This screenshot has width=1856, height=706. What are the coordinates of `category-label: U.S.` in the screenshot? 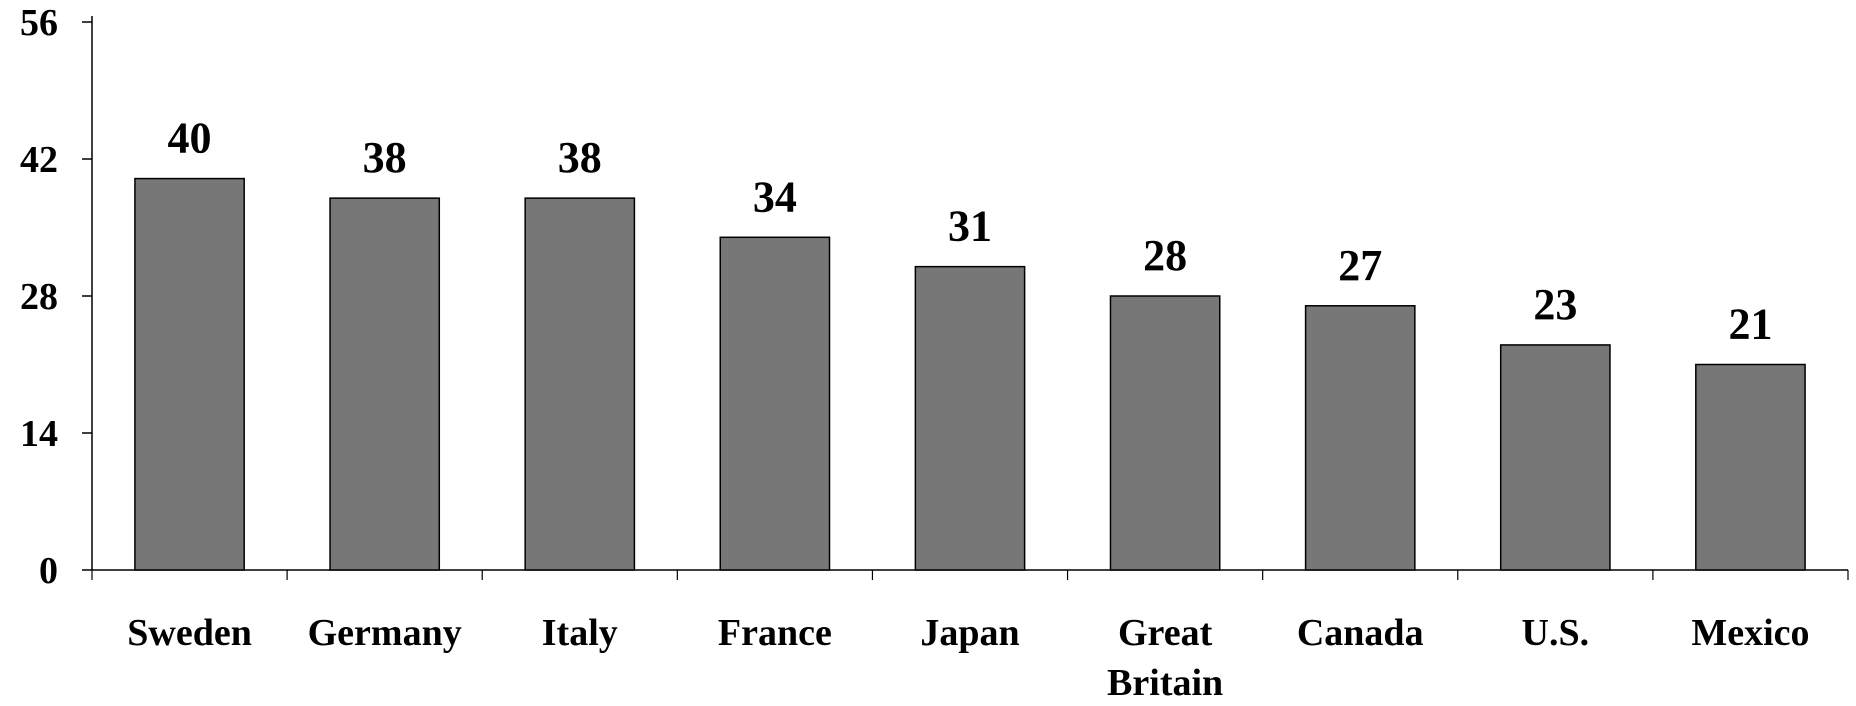 It's located at (1556, 633).